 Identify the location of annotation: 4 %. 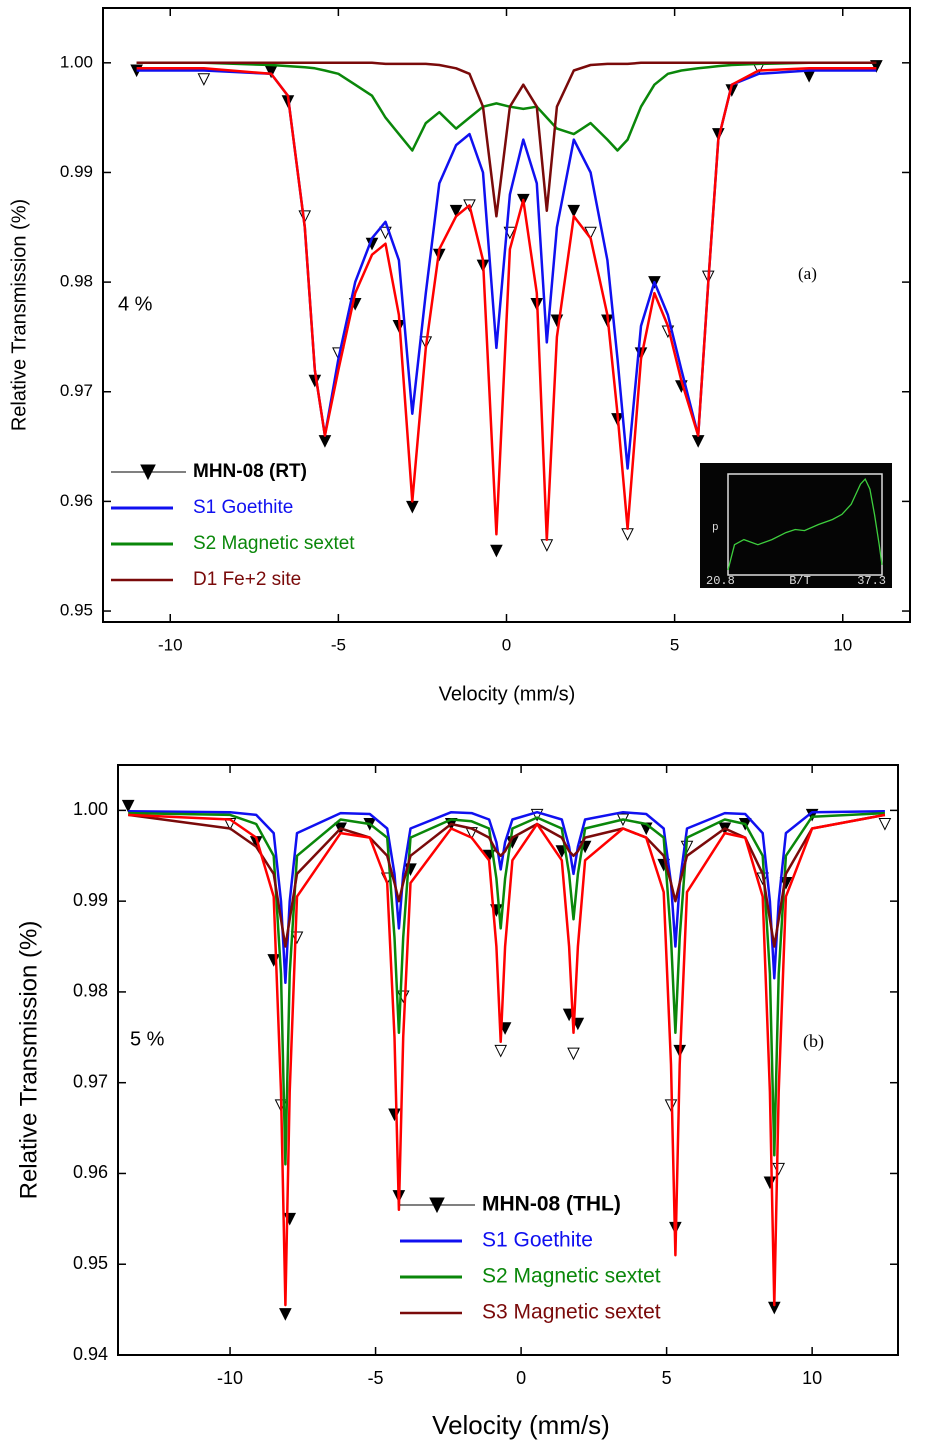
(135, 304).